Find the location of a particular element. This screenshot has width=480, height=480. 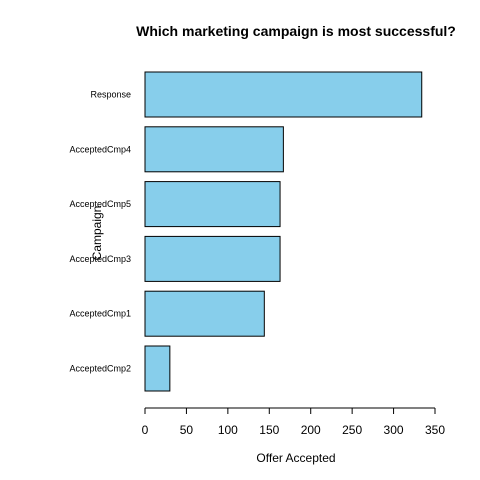

x-axis-label: Offer Accepted is located at coordinates (295, 458).